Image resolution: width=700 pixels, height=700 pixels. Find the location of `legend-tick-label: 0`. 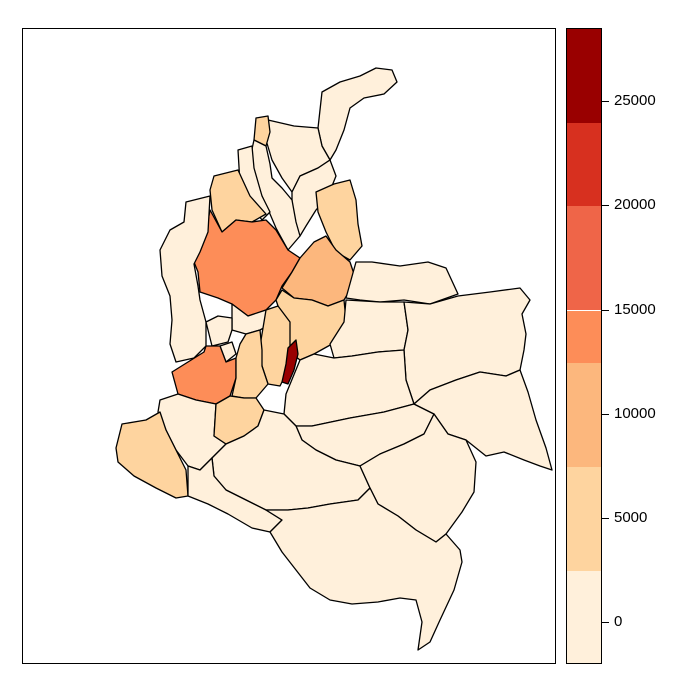

legend-tick-label: 0 is located at coordinates (618, 622).